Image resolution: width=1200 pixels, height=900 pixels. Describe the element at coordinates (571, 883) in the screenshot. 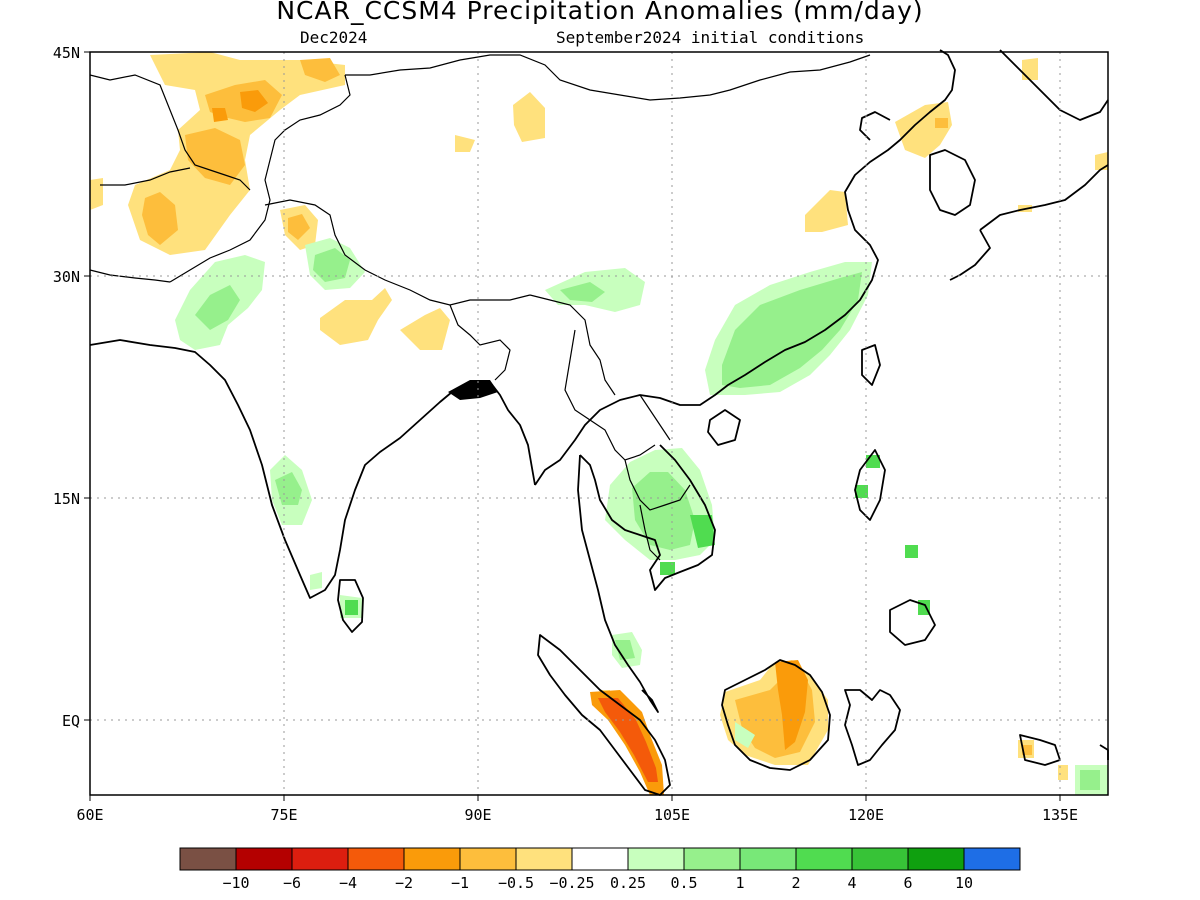

I see `colorbar-label: −0.25` at that location.